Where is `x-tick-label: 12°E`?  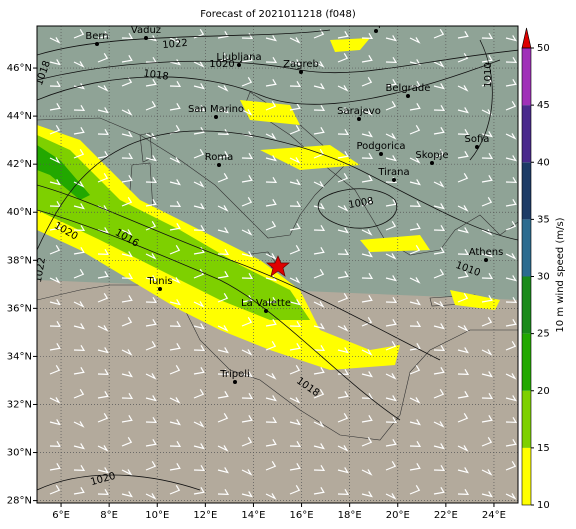 x-tick-label: 12°E is located at coordinates (205, 515).